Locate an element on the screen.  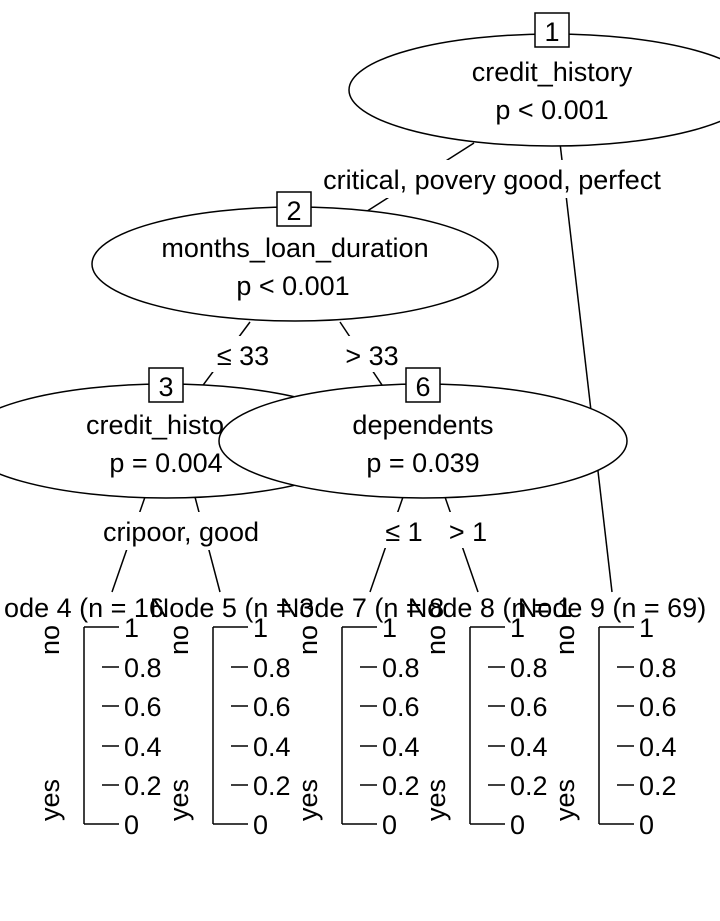
terminal-title: Node 5 (n = 3 is located at coordinates (232, 608).